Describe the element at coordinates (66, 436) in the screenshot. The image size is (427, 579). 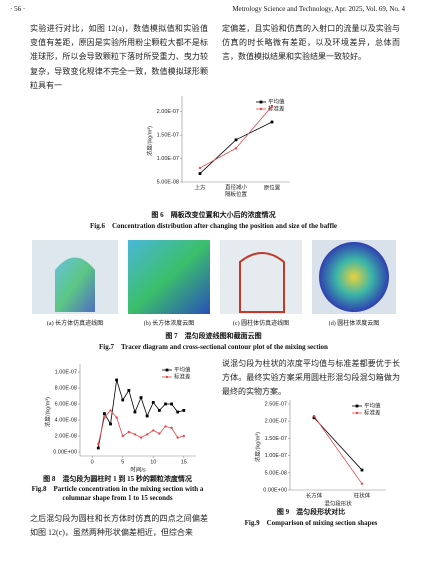
I see `y-tick-label: 2.00E-08` at that location.